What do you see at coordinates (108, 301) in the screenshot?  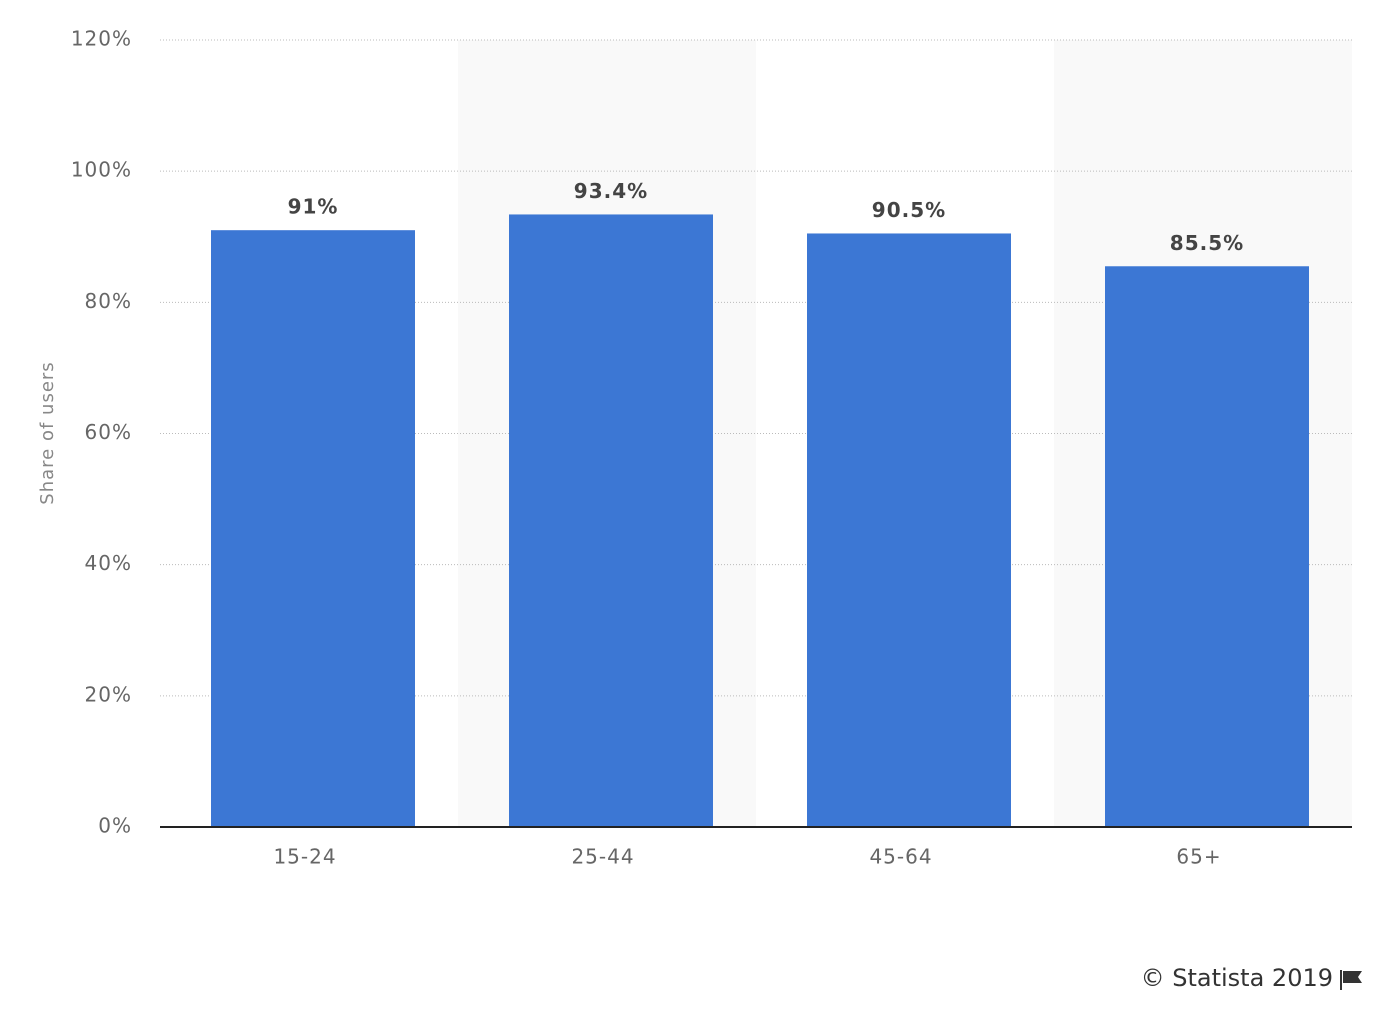 I see `y-tick-label: 80%` at bounding box center [108, 301].